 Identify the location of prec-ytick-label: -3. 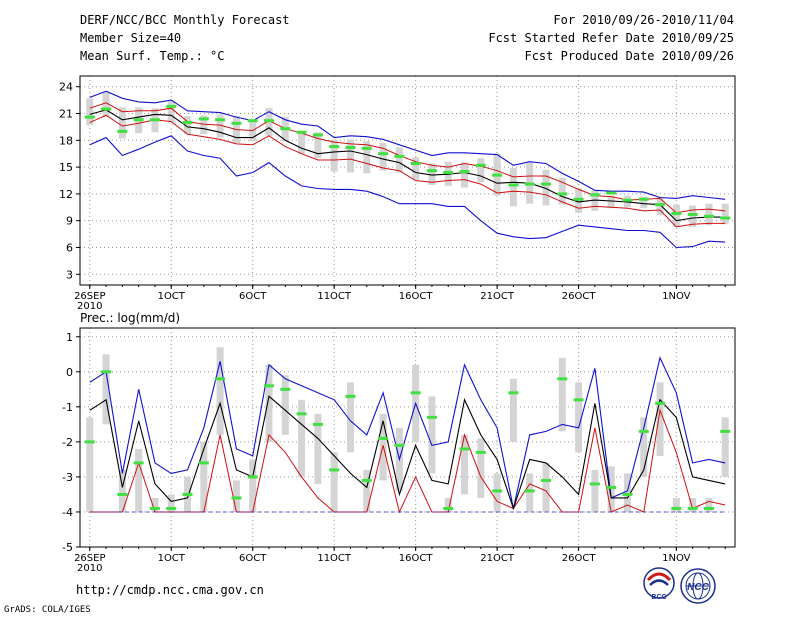
(67, 477).